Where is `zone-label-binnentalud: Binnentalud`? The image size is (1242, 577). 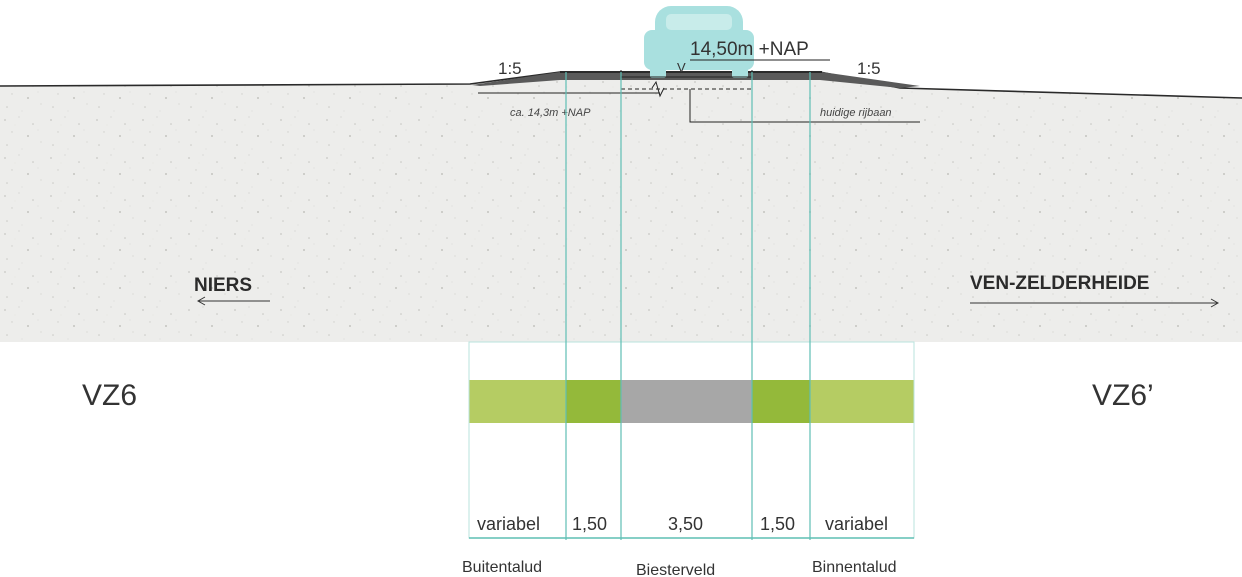
zone-label-binnentalud: Binnentalud is located at coordinates (854, 567).